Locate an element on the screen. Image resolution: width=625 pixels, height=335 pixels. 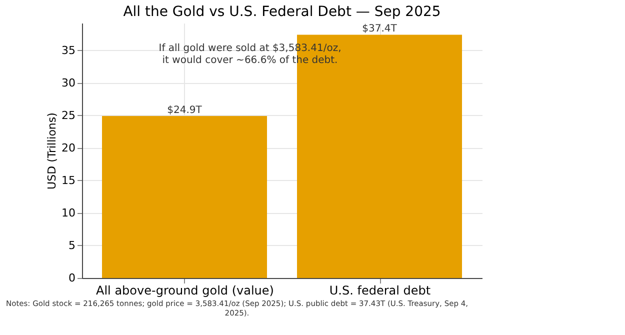
y-tick-label: 15 is located at coordinates (69, 180).